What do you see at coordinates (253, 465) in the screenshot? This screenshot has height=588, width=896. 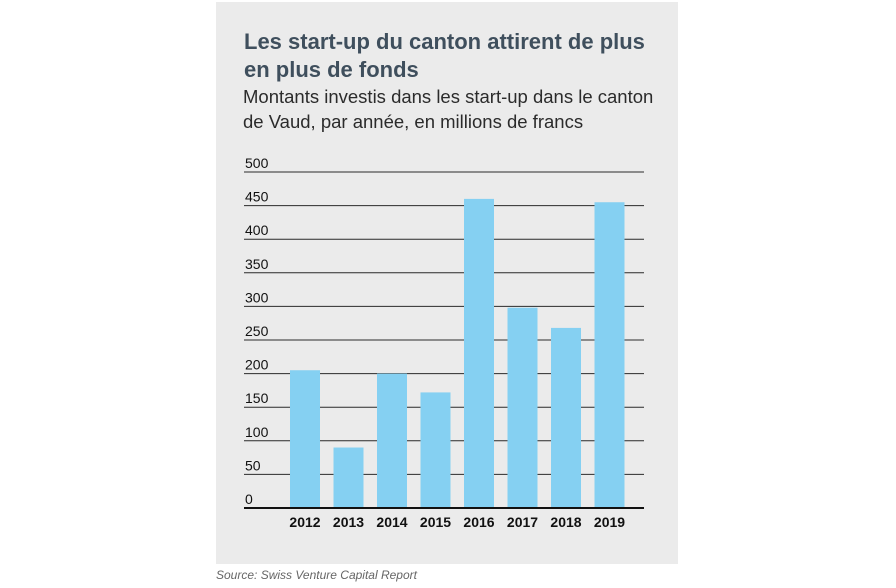 I see `y-tick-label: 50` at bounding box center [253, 465].